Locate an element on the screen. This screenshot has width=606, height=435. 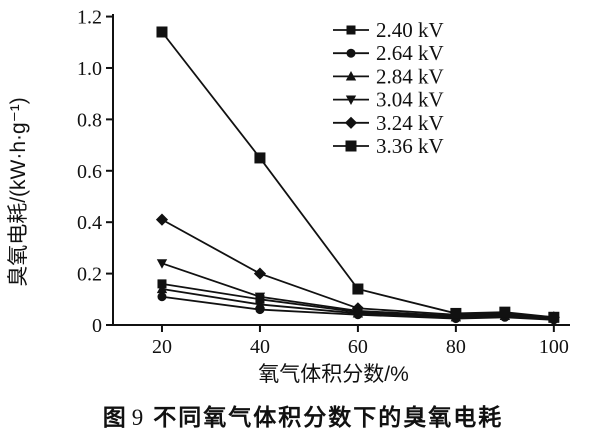
y-tick-label: 0.6 is located at coordinates (89, 172).